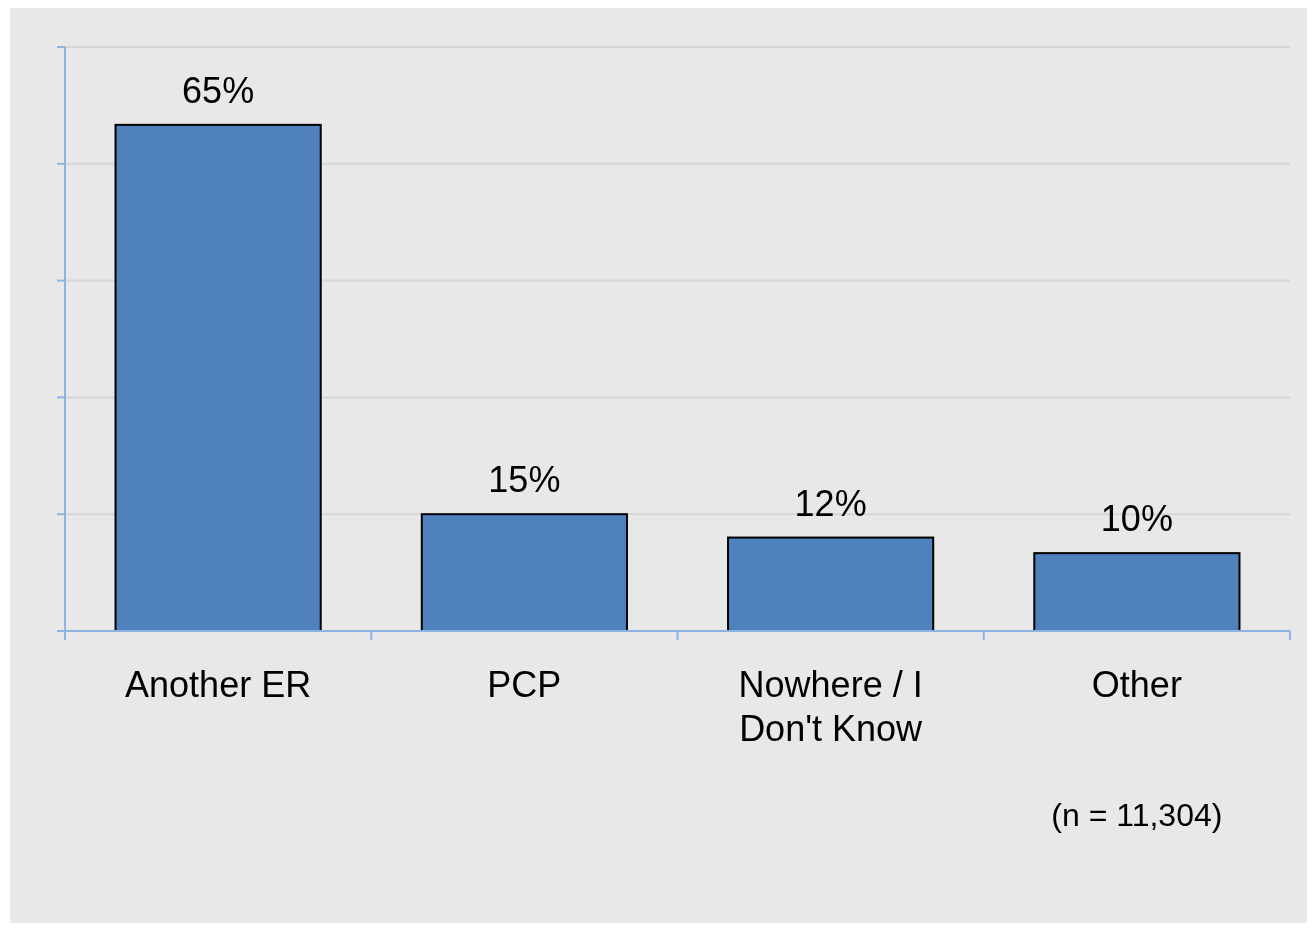  What do you see at coordinates (830, 503) in the screenshot?
I see `data-label: 12%` at bounding box center [830, 503].